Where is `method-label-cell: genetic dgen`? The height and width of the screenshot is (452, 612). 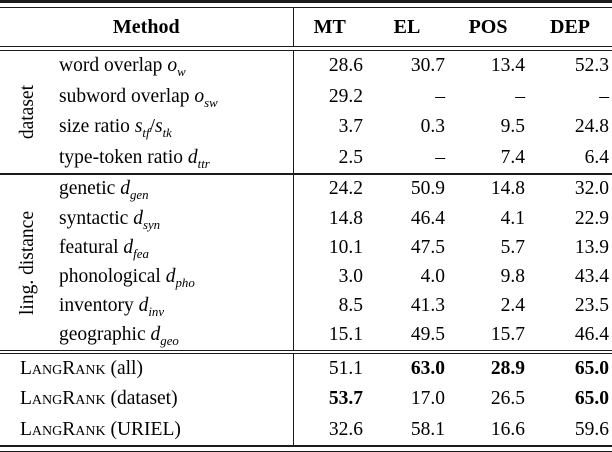 method-label-cell: genetic dgen is located at coordinates (175, 189).